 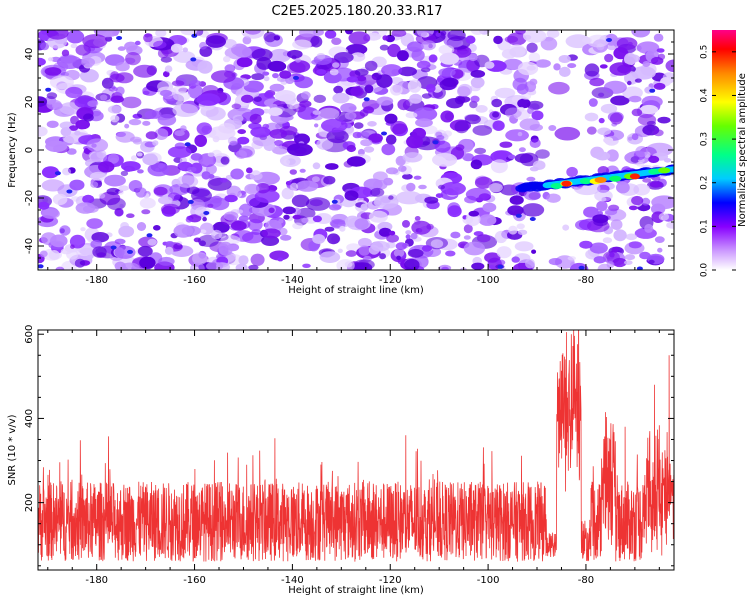 I want to click on y-tick-label: -20, so click(x=29, y=198).